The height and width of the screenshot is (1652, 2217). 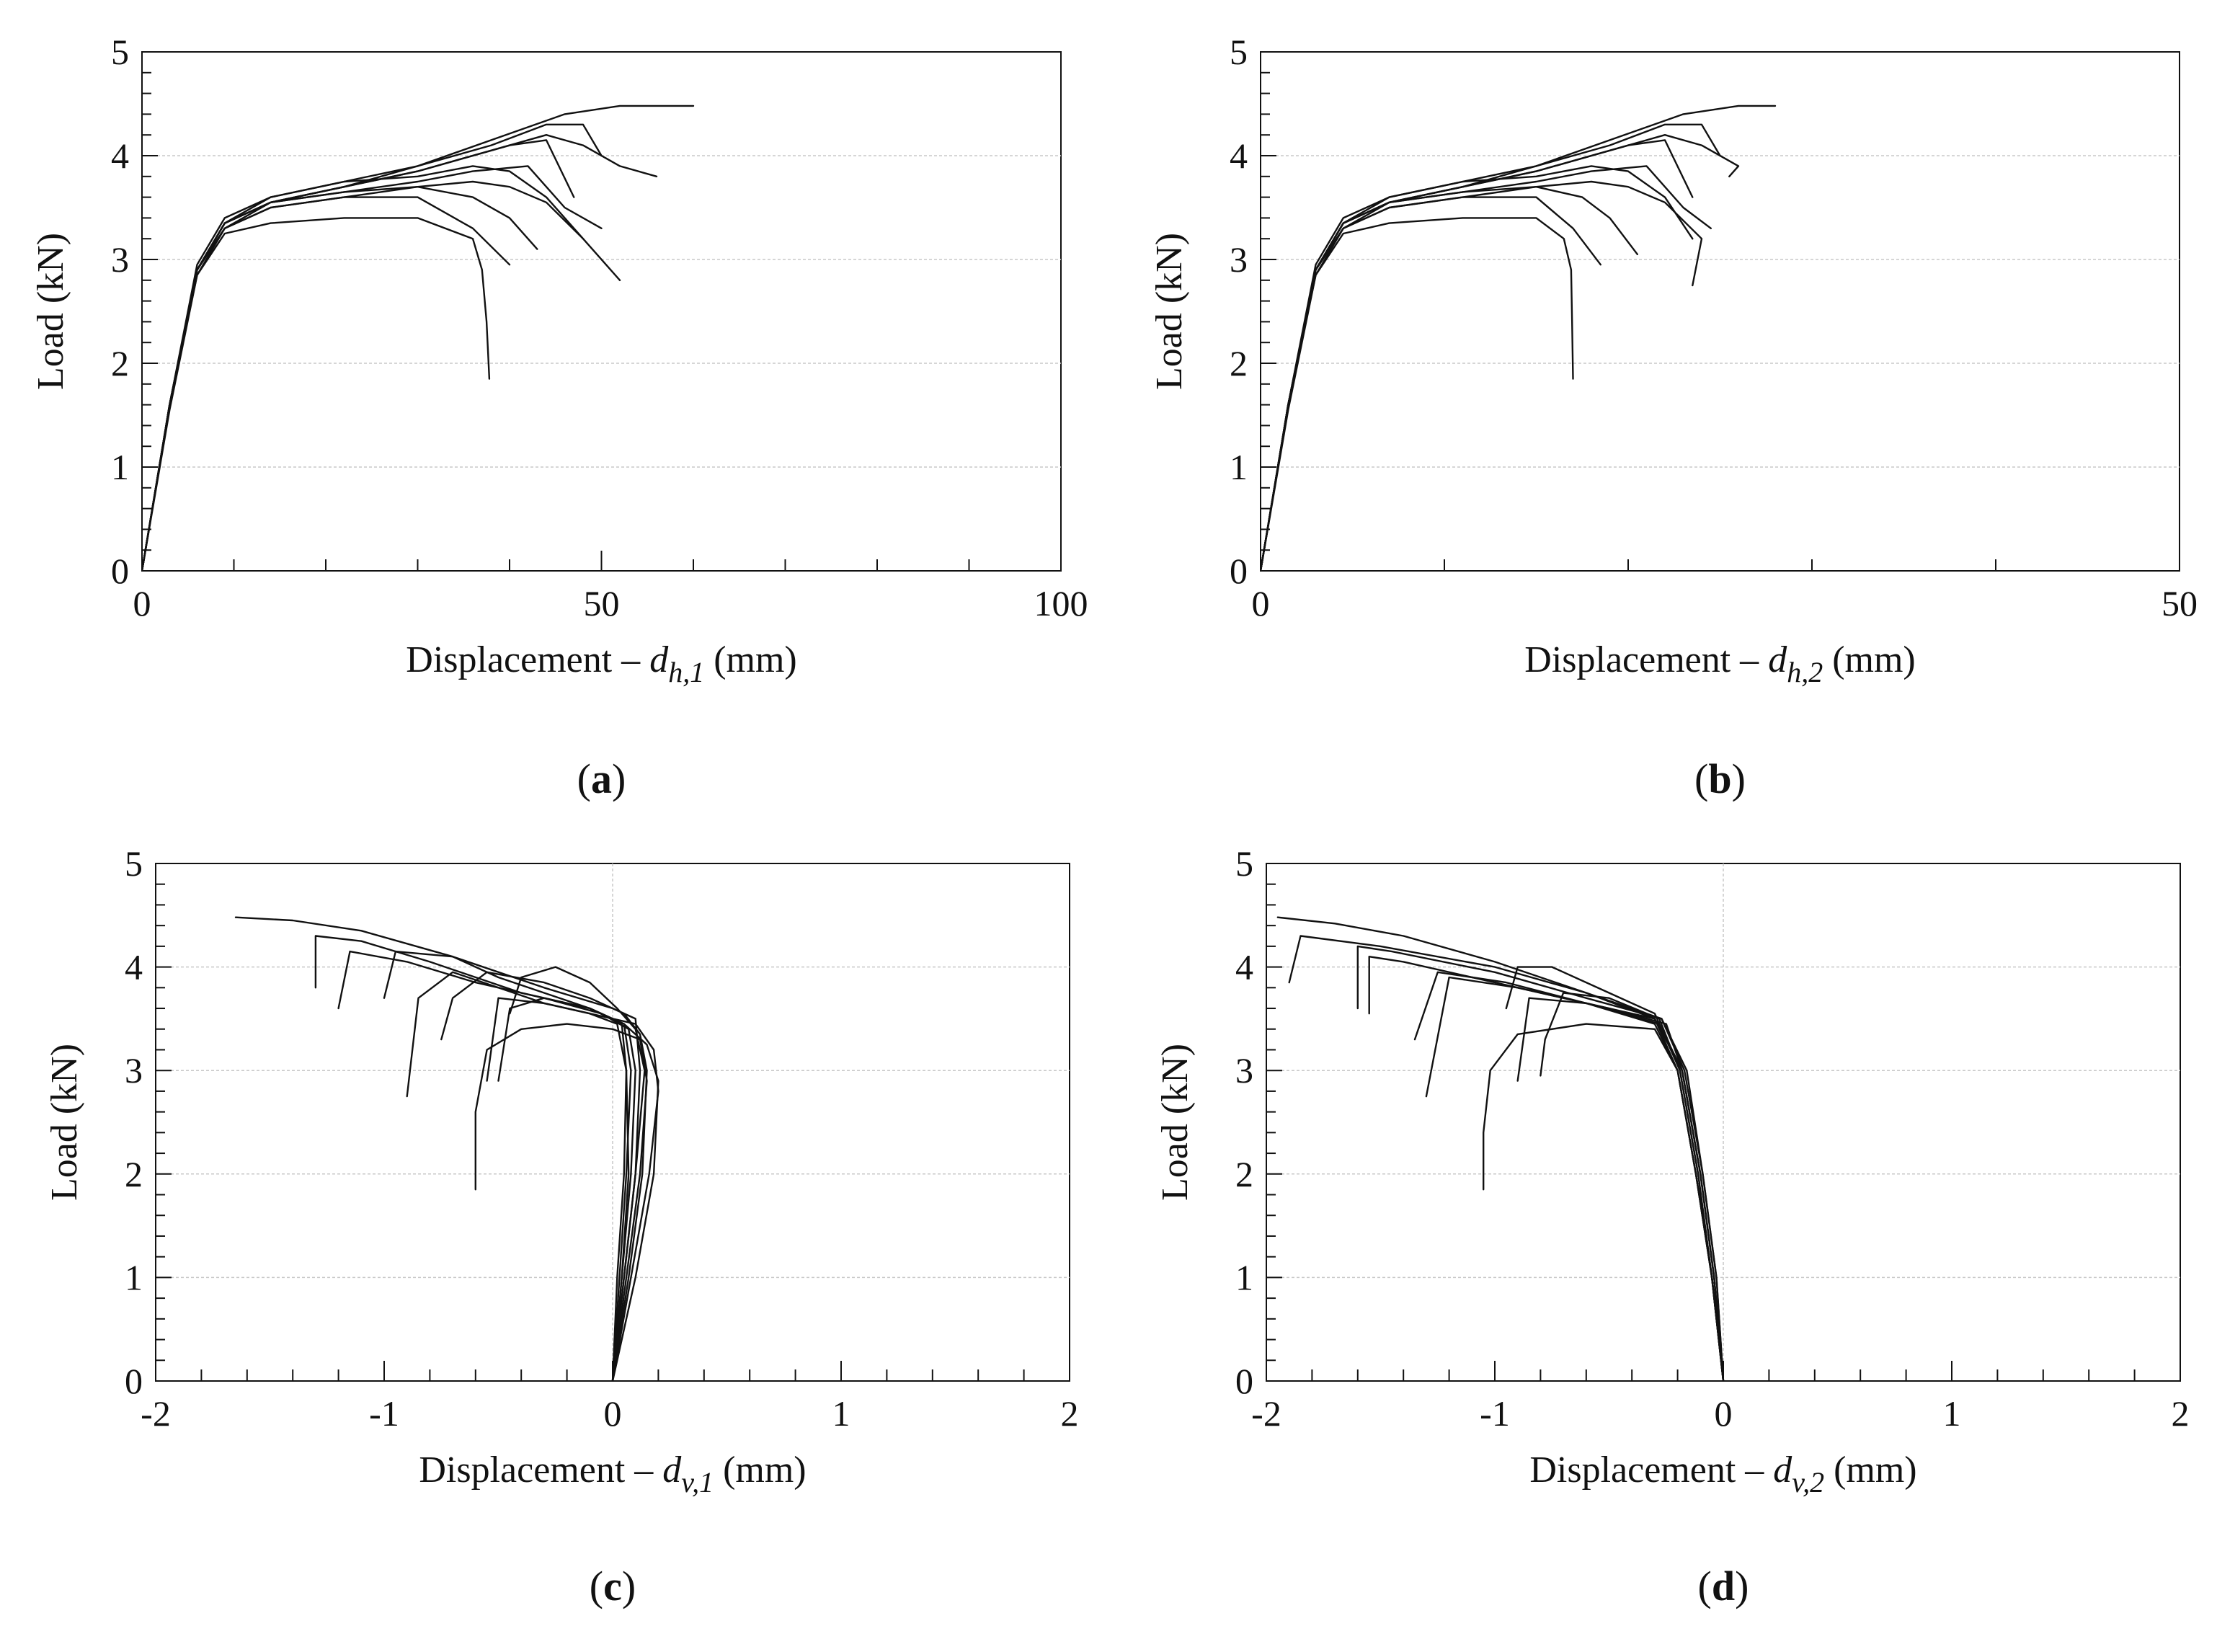 I want to click on panel-caption: (b), so click(x=1720, y=778).